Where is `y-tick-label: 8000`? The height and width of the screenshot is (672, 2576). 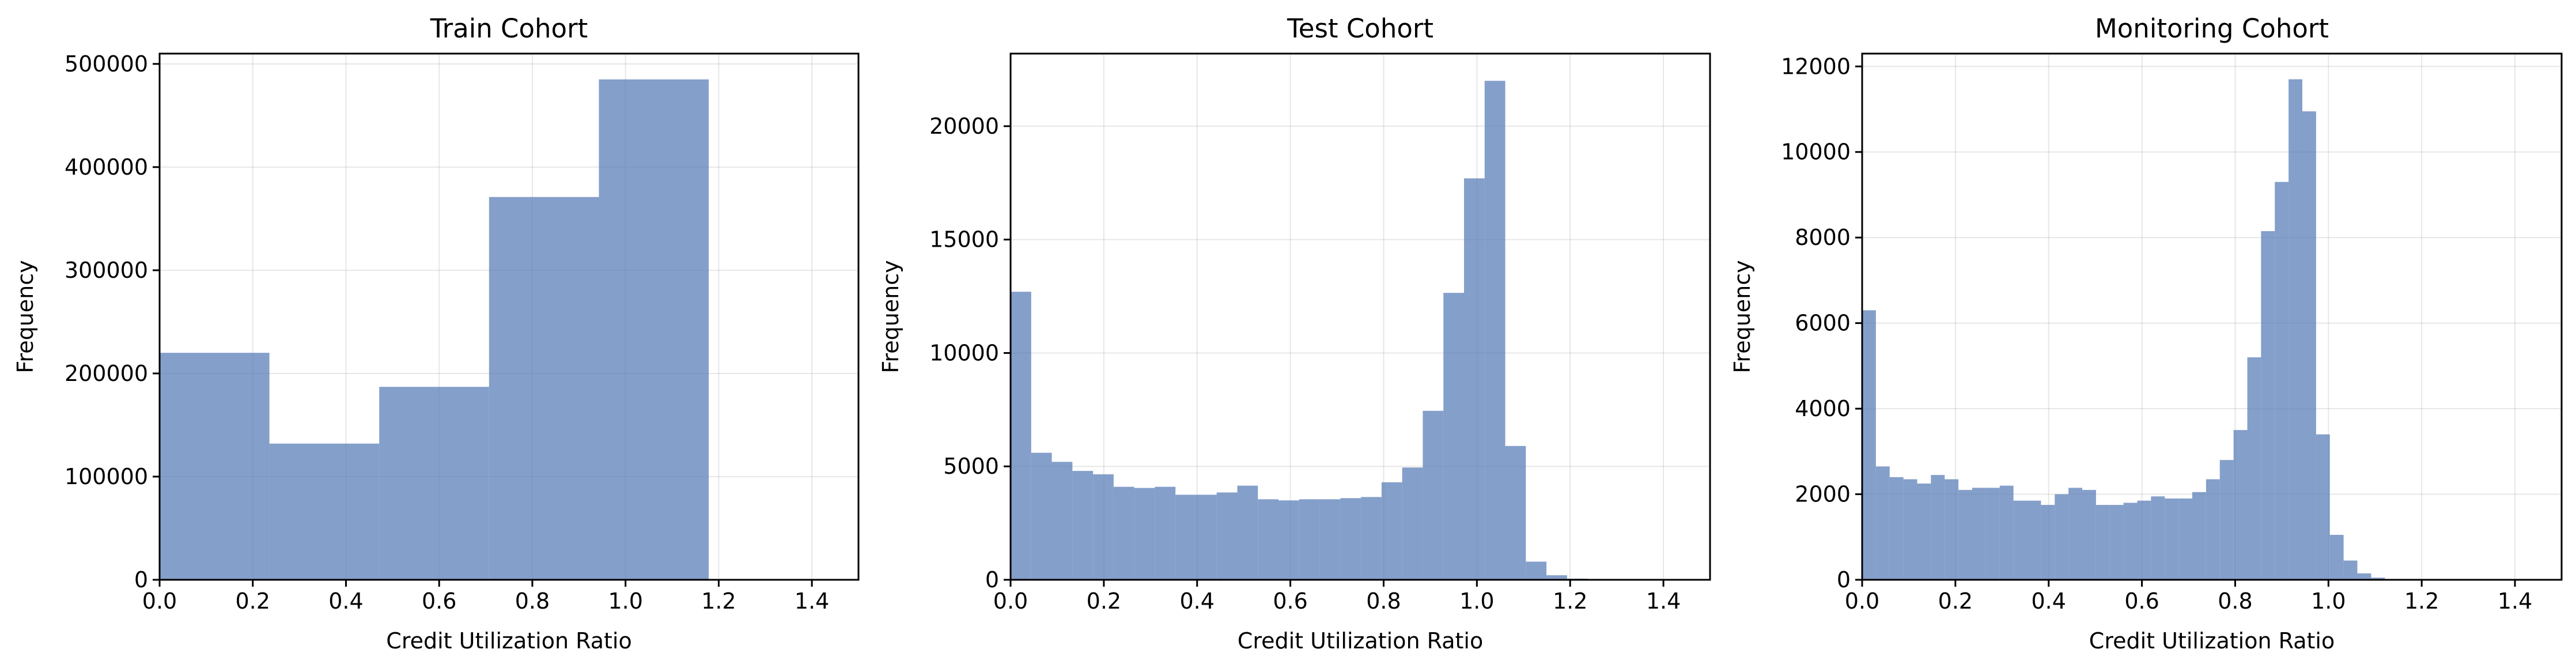 y-tick-label: 8000 is located at coordinates (1823, 238).